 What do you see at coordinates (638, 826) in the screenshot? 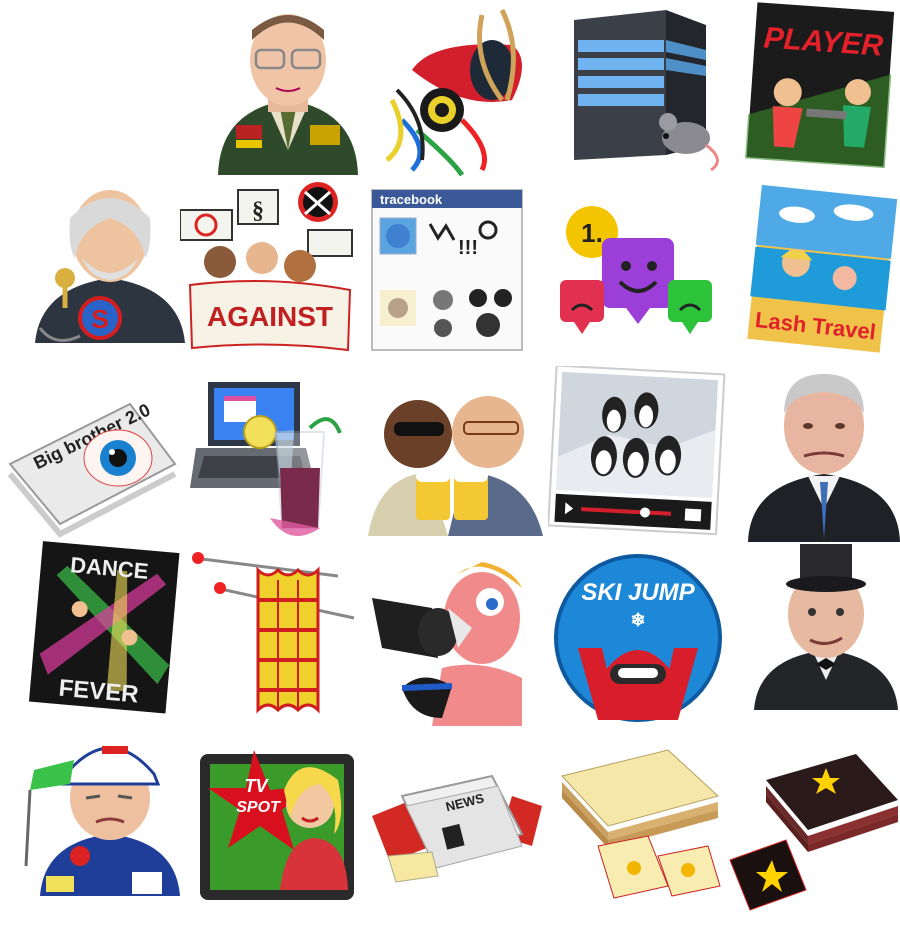
I see `card-stack-yellow-icon` at bounding box center [638, 826].